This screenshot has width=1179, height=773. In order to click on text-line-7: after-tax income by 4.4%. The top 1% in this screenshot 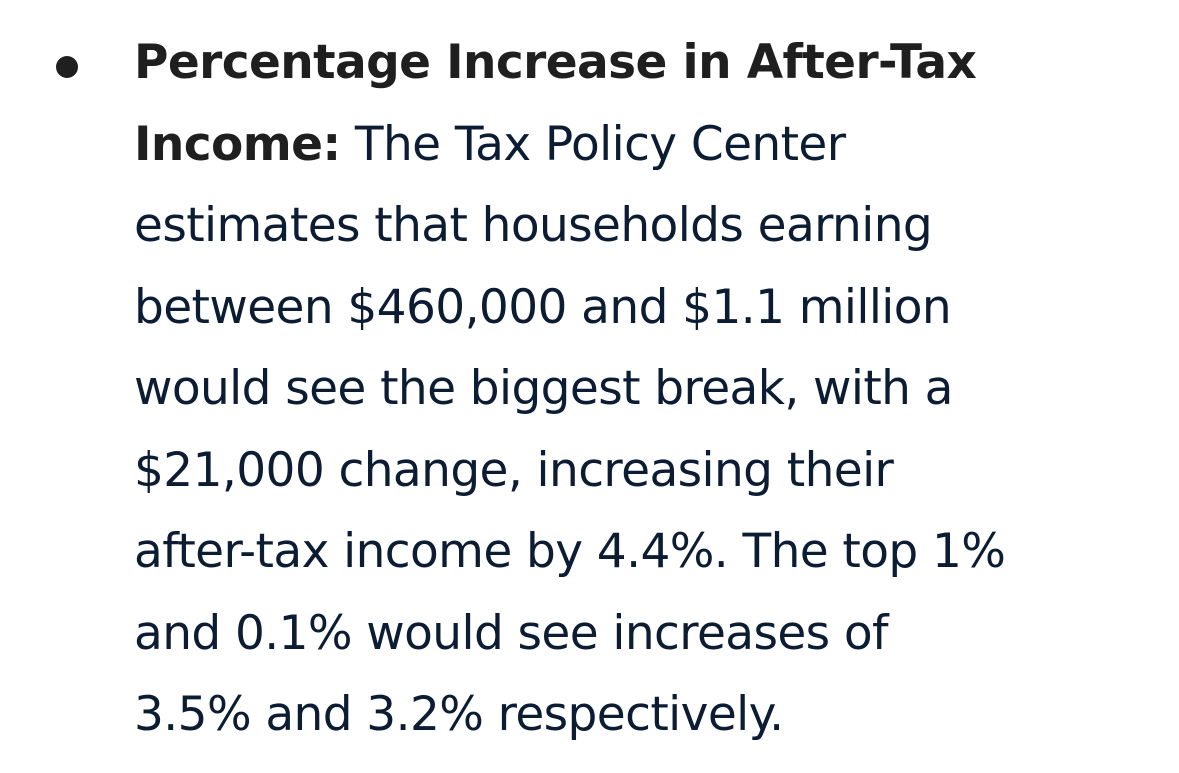, I will do `click(570, 551)`.